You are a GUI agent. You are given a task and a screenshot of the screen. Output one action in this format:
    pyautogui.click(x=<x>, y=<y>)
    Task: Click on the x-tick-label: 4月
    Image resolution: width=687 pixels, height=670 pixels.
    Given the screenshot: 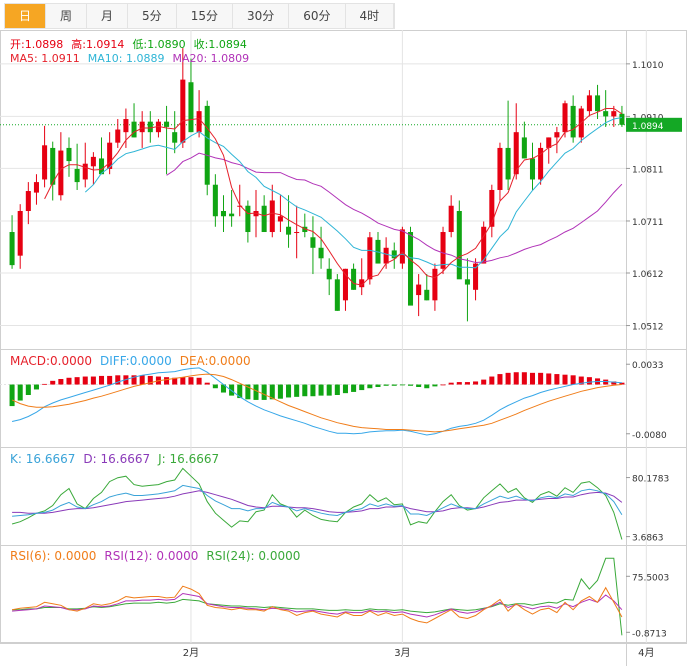 What is the action you would take?
    pyautogui.click(x=646, y=653)
    